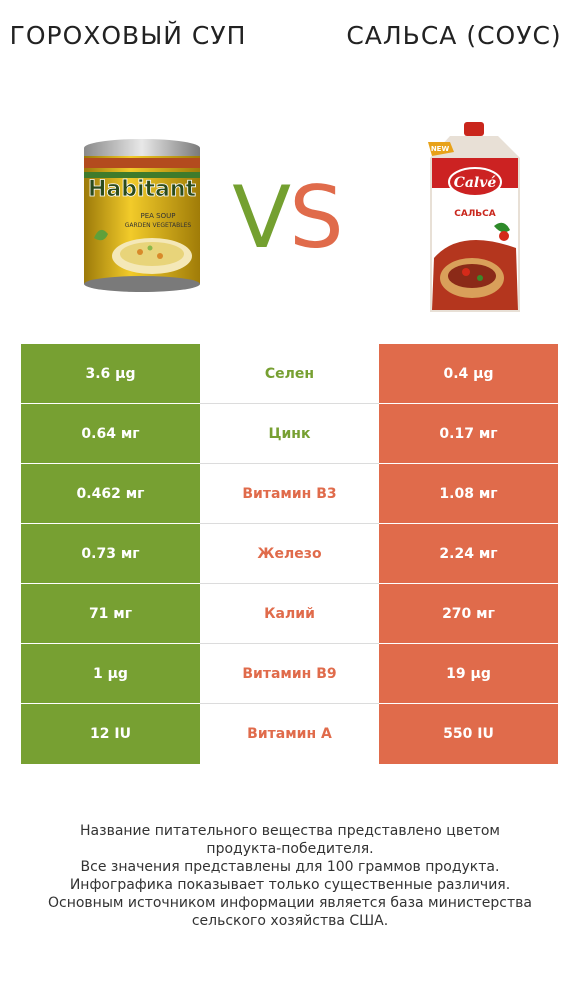  I want to click on pea-soup-can-image: Habitant PEA SOUP GARDEN VEGETABLES, so click(142, 215).